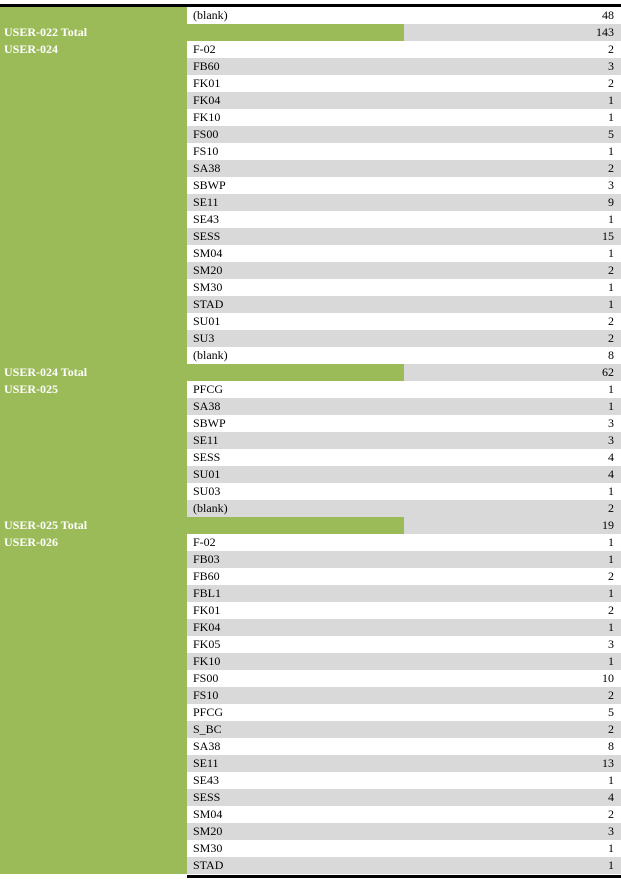 Image resolution: width=621 pixels, height=880 pixels. Describe the element at coordinates (295, 304) in the screenshot. I see `tcode-cell: STAD` at that location.